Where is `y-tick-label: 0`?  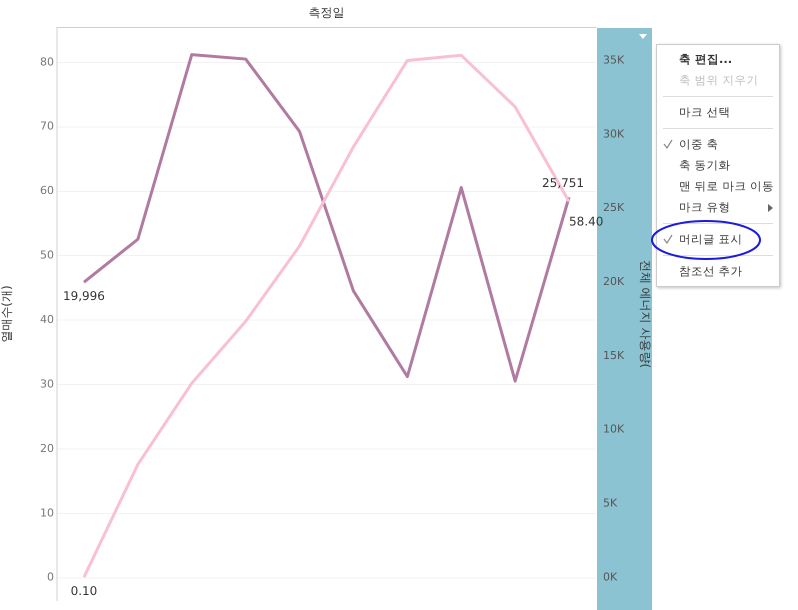 y-tick-label: 0 is located at coordinates (50, 577).